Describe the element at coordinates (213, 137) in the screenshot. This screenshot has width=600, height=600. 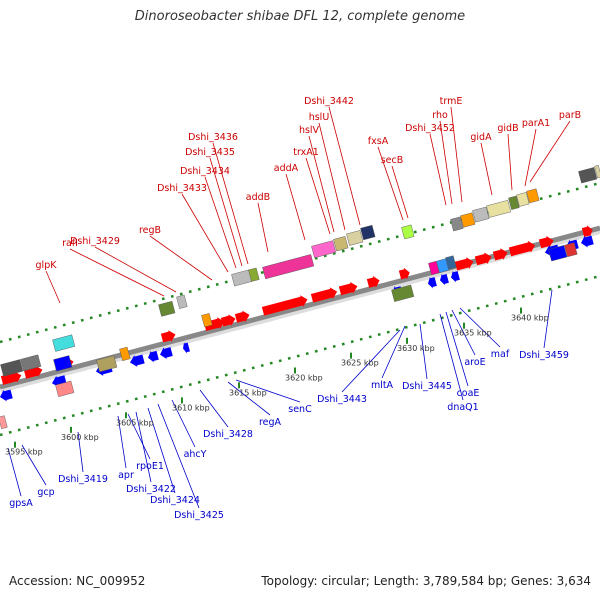
I see `forward-label-Dshi_3436: Dshi_3436` at that location.